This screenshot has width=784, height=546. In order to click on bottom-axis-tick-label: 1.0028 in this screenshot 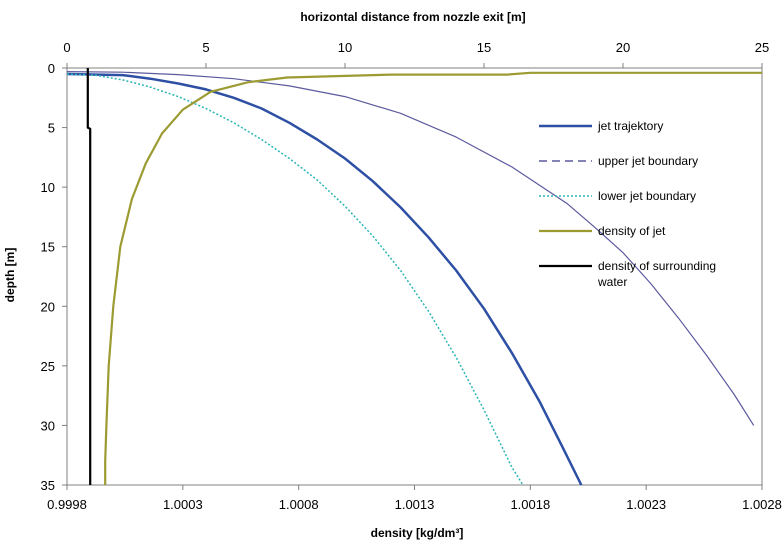, I will do `click(762, 504)`.